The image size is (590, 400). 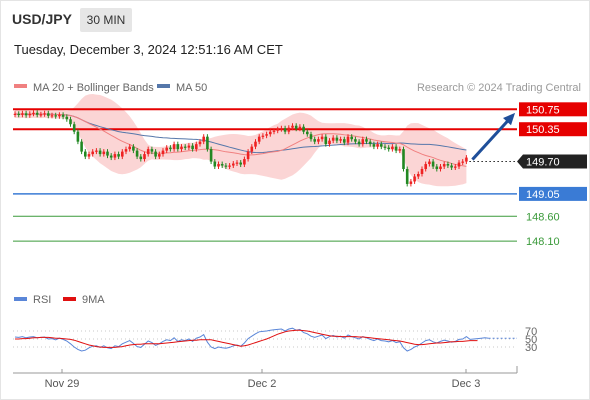 I want to click on rsi-ma-legend-swatch, so click(x=69, y=299).